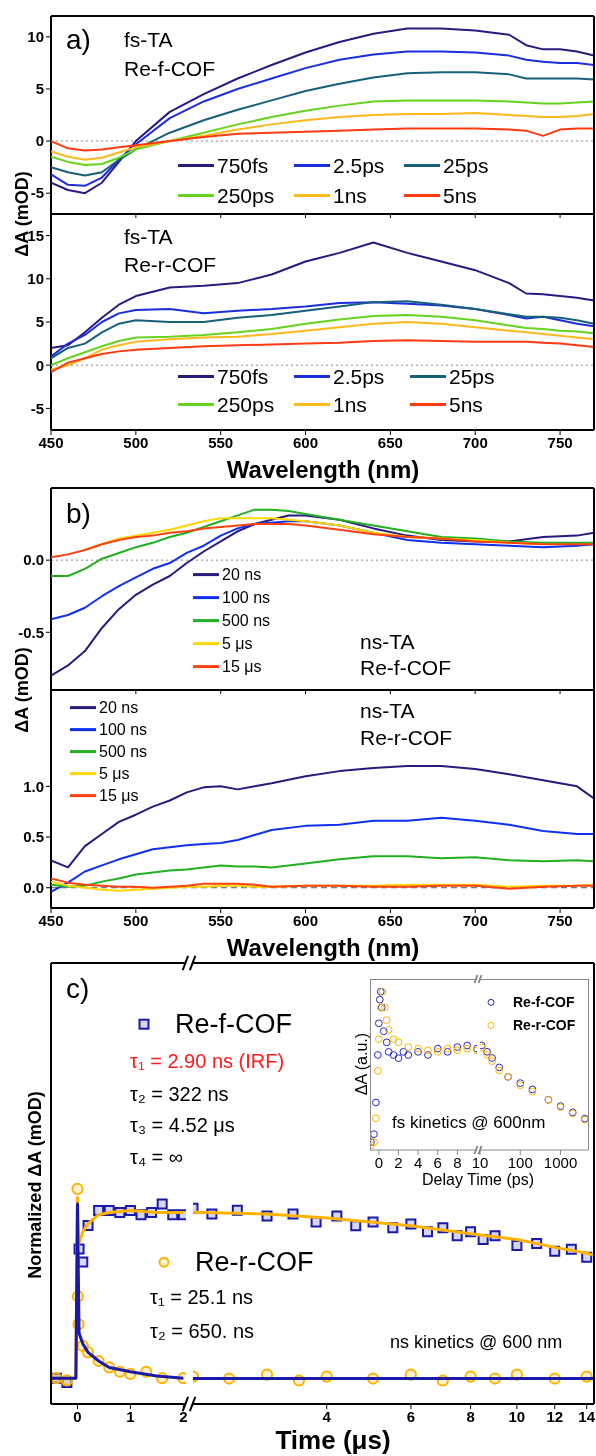 This screenshot has width=596, height=1456. Describe the element at coordinates (33, 837) in the screenshot. I see `y-tick-label: 0.5` at that location.